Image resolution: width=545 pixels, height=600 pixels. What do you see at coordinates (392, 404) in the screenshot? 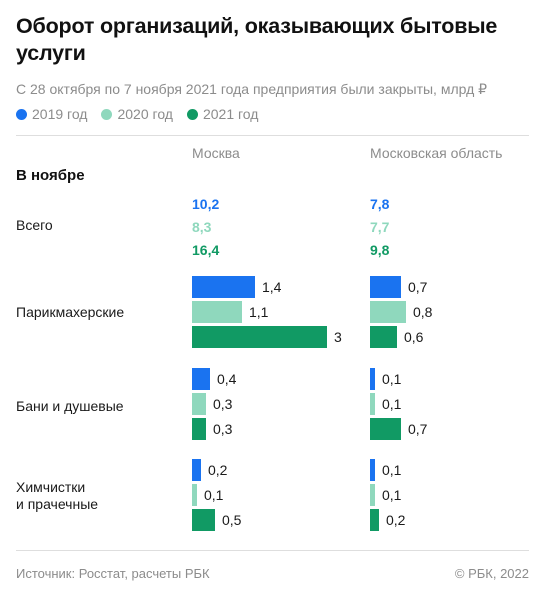
I see `bar-label-region-baths-2020: 0,1` at bounding box center [392, 404].